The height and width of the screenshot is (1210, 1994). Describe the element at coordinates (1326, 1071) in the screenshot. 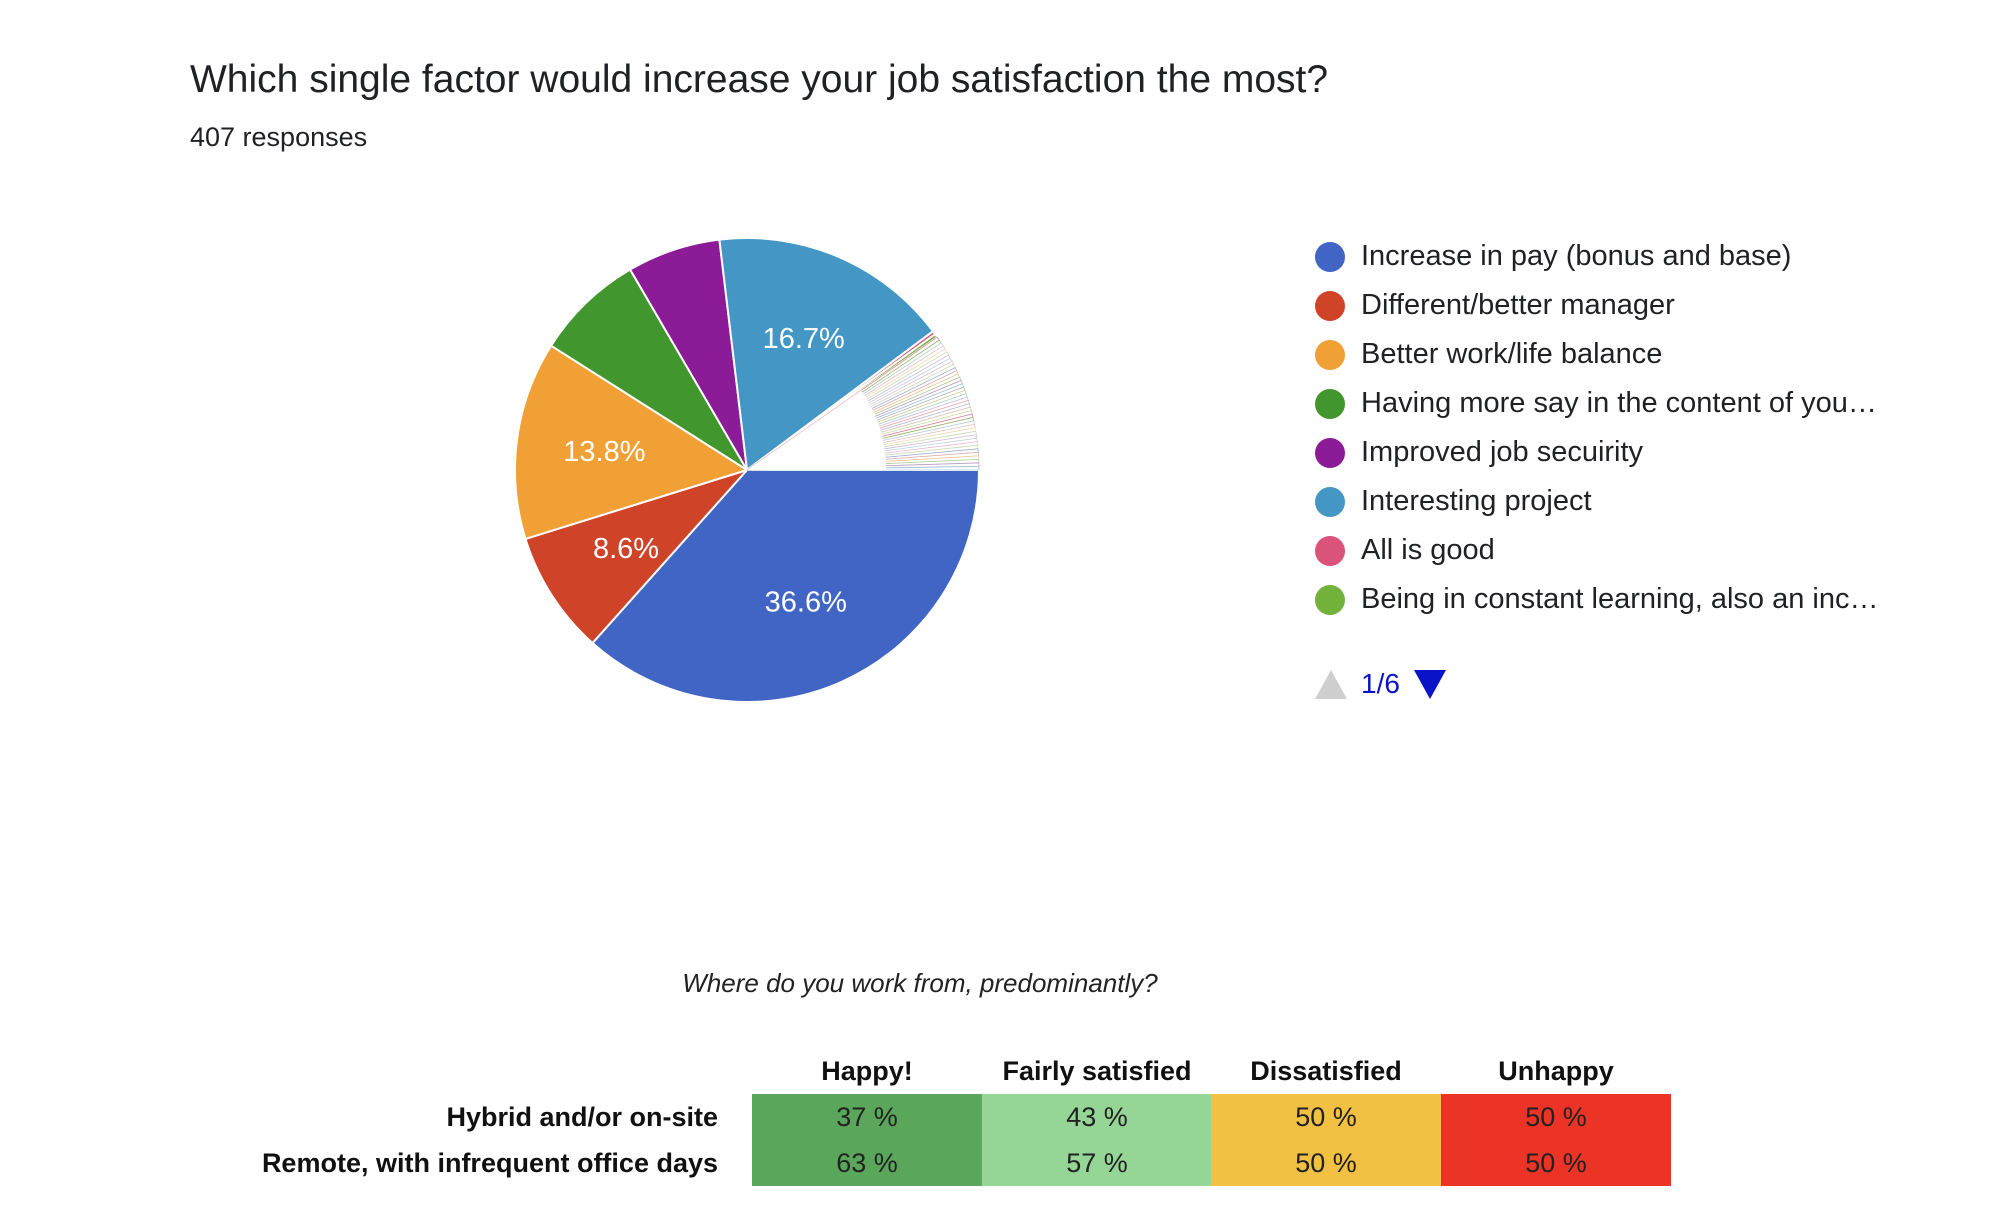

I see `table-column-header: Dissatisfied` at that location.